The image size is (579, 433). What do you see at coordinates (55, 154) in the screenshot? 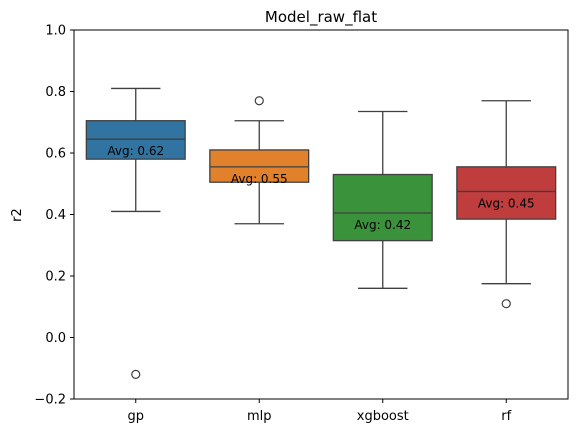
I see `y-tick-label: 0.6` at bounding box center [55, 154].